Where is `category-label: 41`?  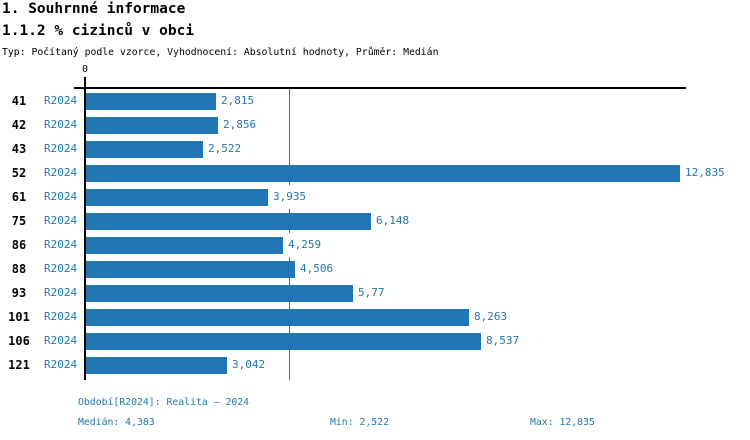 category-label: 41 is located at coordinates (19, 101).